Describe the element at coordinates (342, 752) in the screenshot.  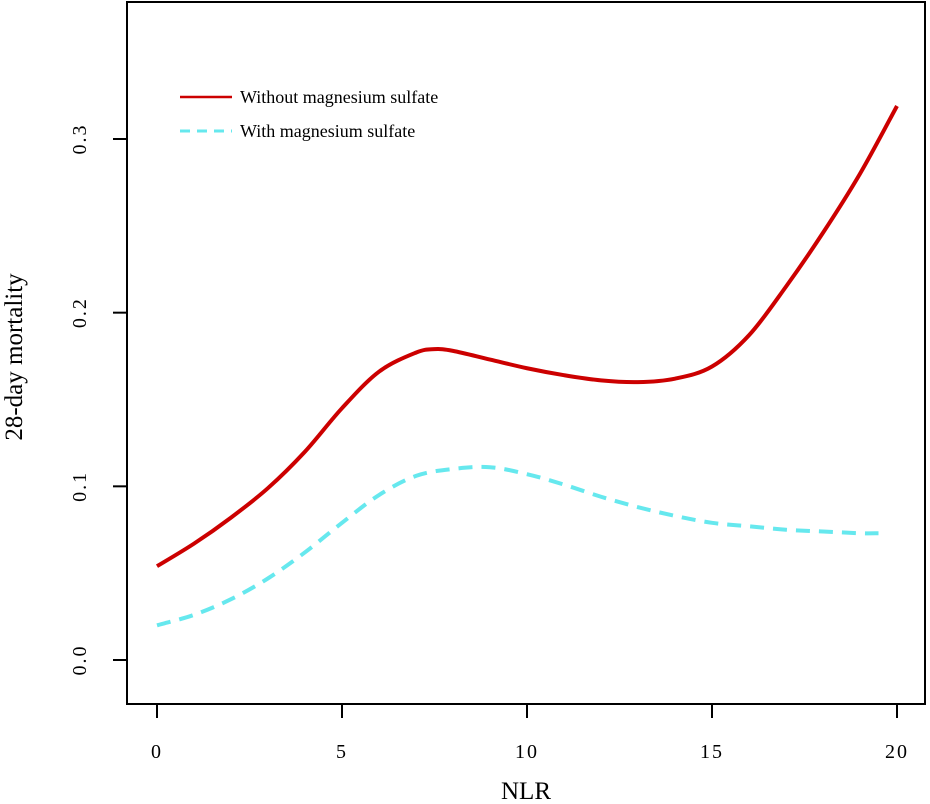
I see `x-tick-label: 5` at that location.